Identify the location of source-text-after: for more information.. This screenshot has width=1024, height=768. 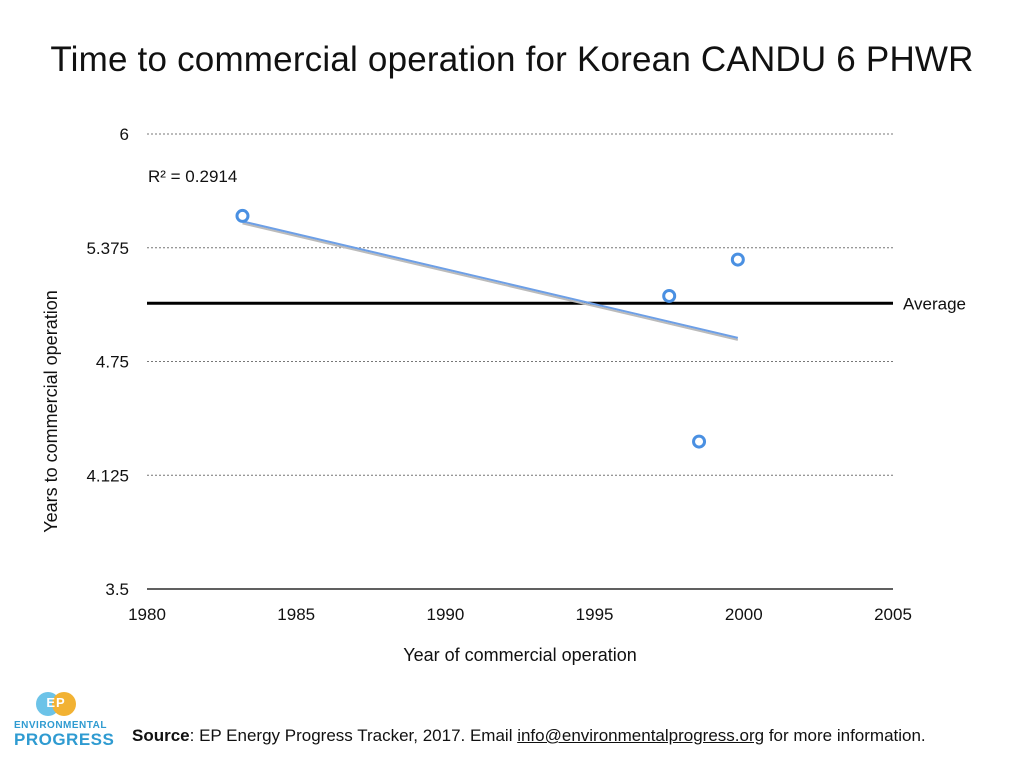
(845, 735).